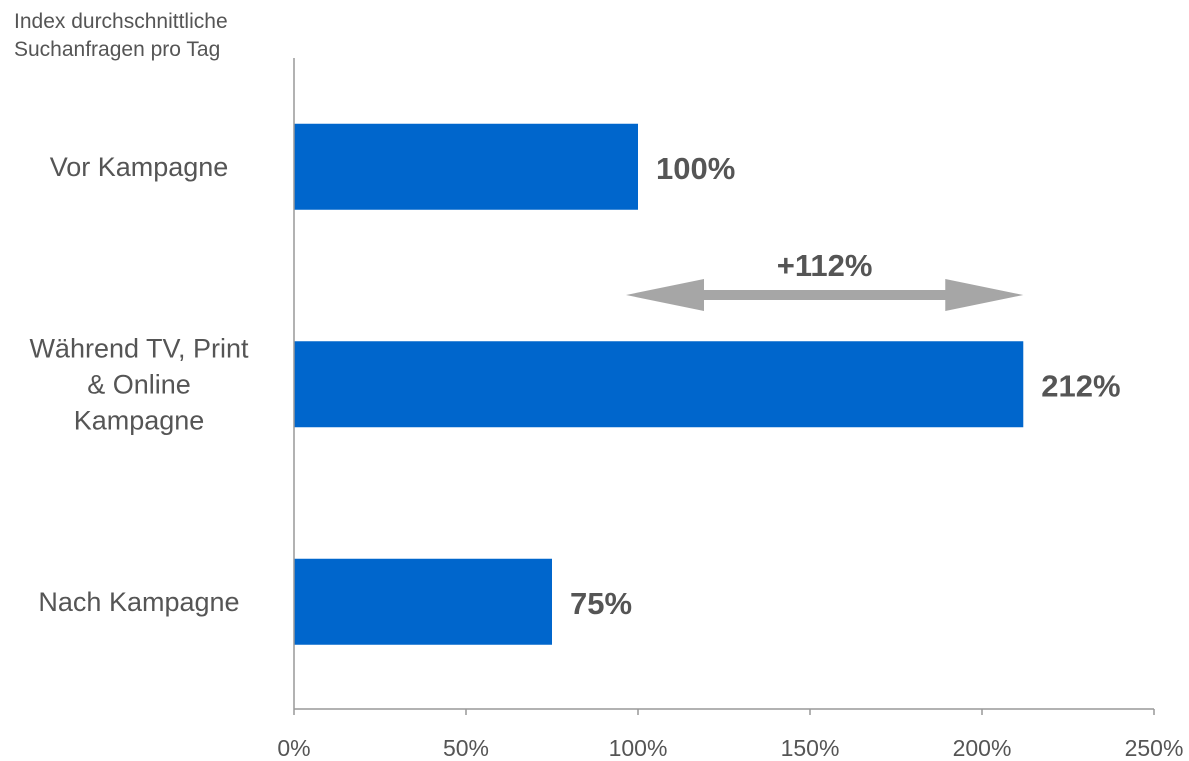 This screenshot has width=1189, height=761. Describe the element at coordinates (1154, 748) in the screenshot. I see `x-tick-label: 250%` at that location.